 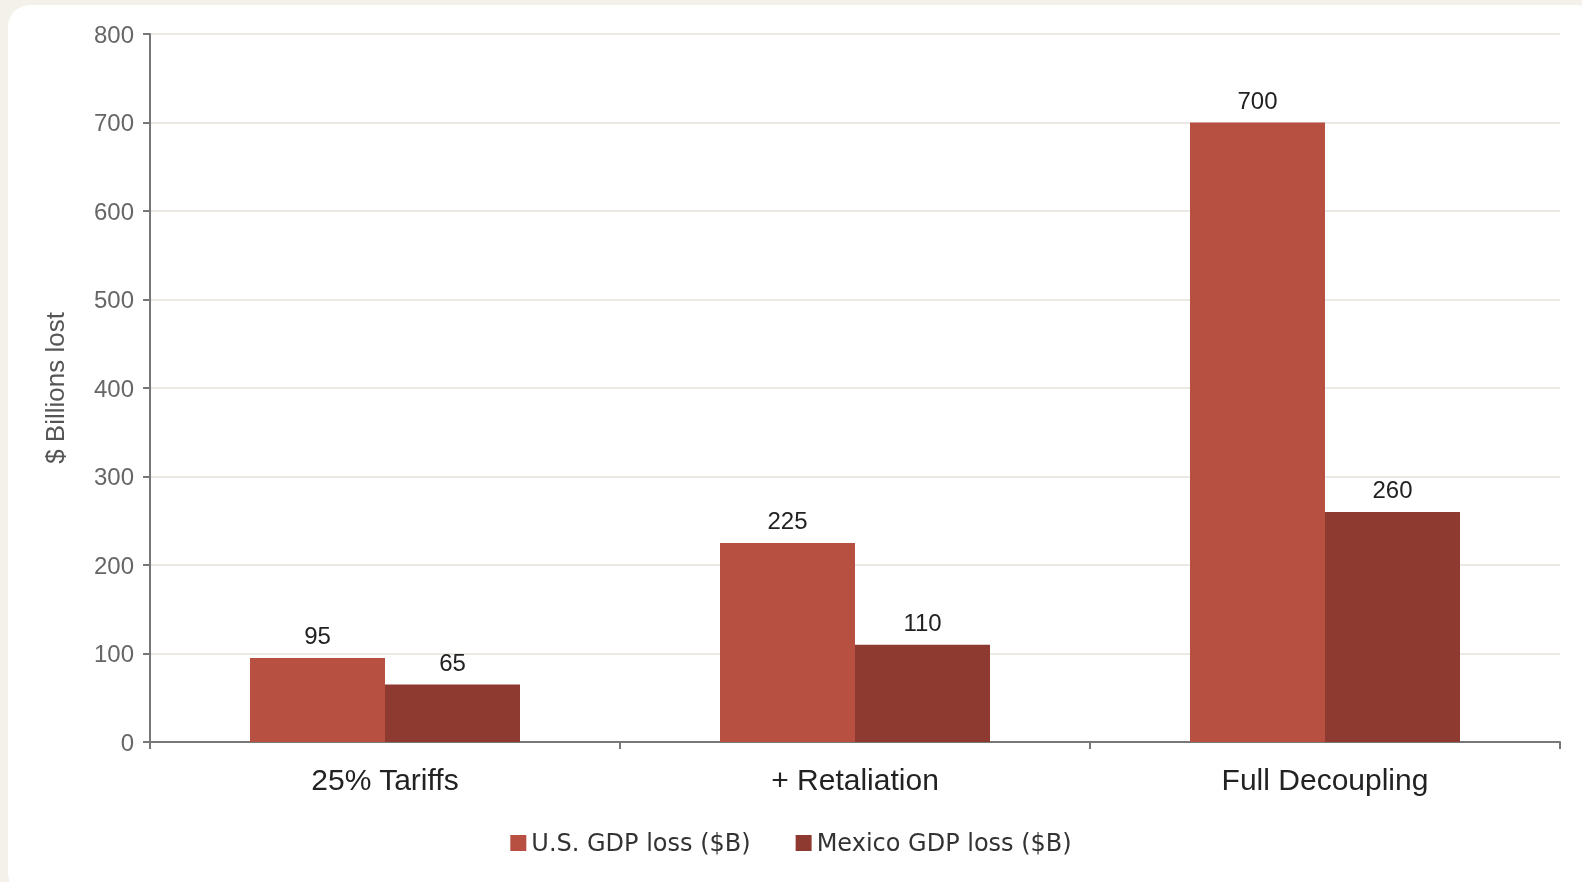 What do you see at coordinates (113, 653) in the screenshot?
I see `y-tick-label: 100` at bounding box center [113, 653].